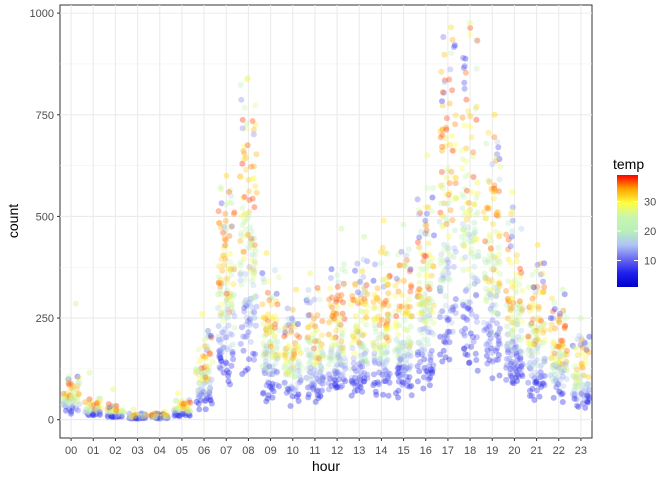 This screenshot has height=480, width=672. What do you see at coordinates (650, 261) in the screenshot?
I see `legend-tick-label: 10` at bounding box center [650, 261].